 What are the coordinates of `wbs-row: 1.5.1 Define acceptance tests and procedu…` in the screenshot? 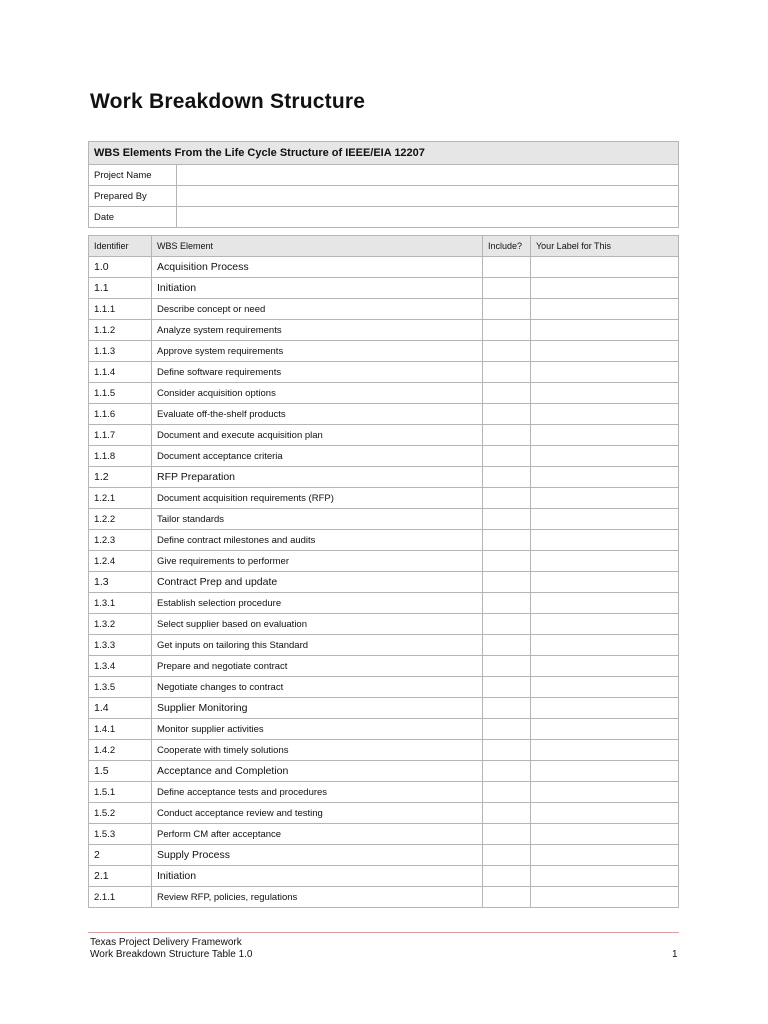 It's located at (383, 792).